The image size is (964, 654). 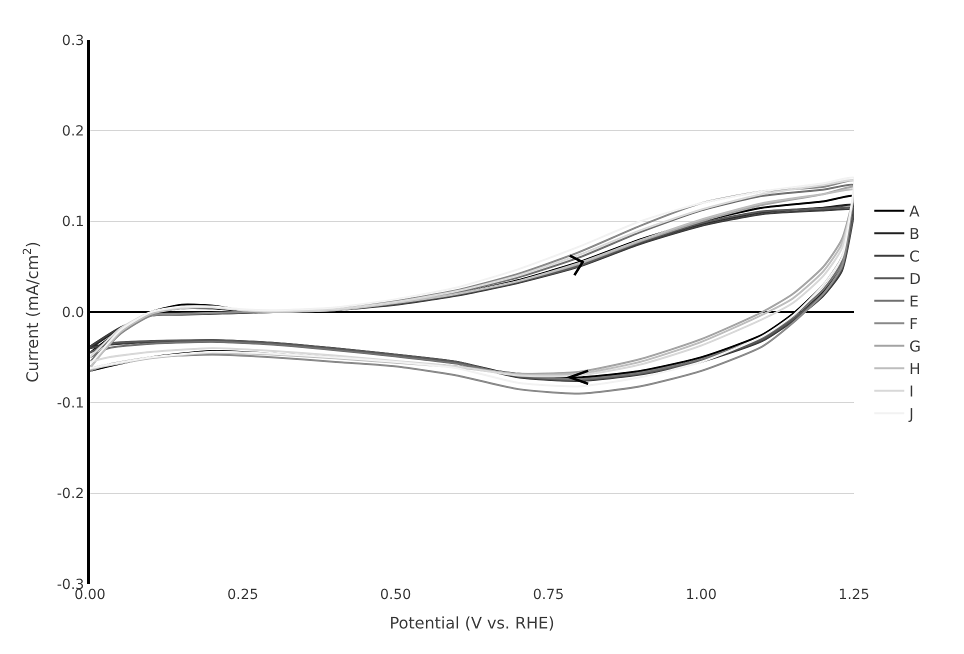 What do you see at coordinates (472, 623) in the screenshot?
I see `x-axis-title: Potential (V vs. RHE)` at bounding box center [472, 623].